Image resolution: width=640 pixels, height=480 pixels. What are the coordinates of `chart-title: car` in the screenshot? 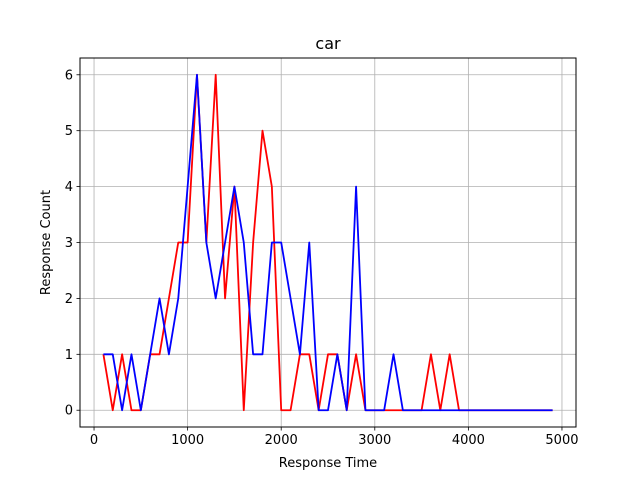 It's located at (328, 43).